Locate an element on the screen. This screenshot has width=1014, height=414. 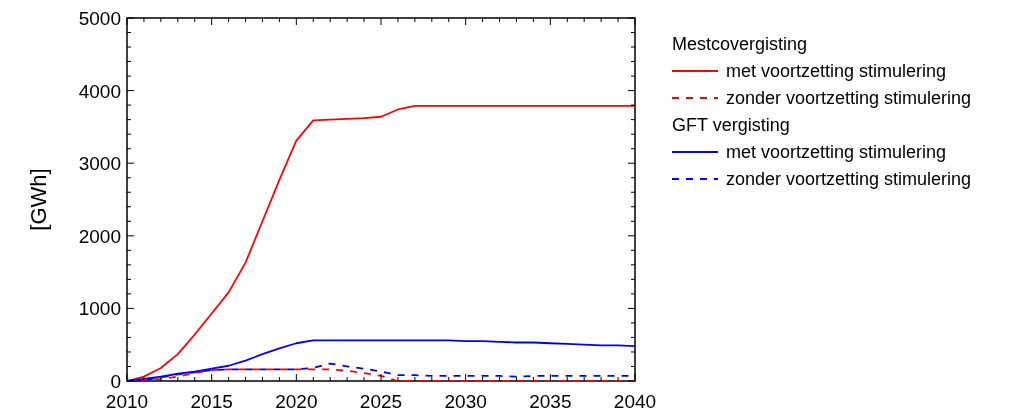
y-axis-title: [GWh] is located at coordinates (38, 199).